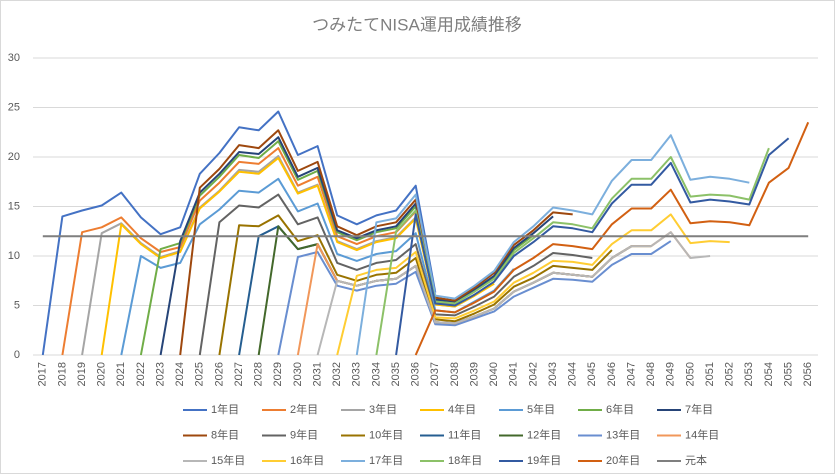  Describe the element at coordinates (769, 374) in the screenshot. I see `x-tick-label: 2054` at that location.